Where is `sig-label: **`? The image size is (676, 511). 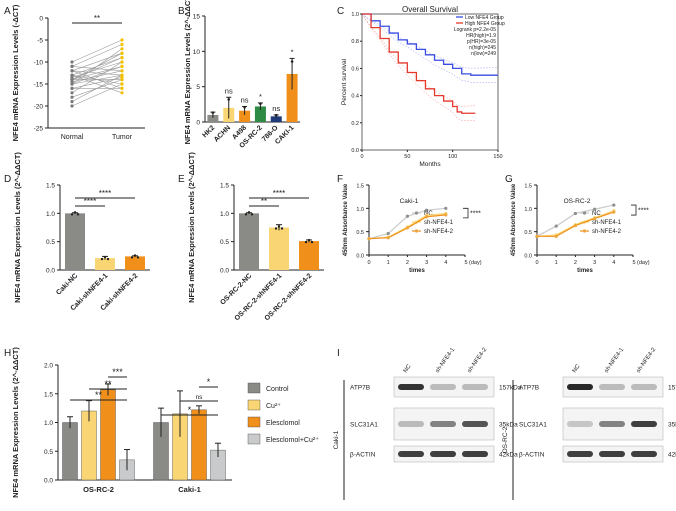 sig-label: ** is located at coordinates (108, 384).